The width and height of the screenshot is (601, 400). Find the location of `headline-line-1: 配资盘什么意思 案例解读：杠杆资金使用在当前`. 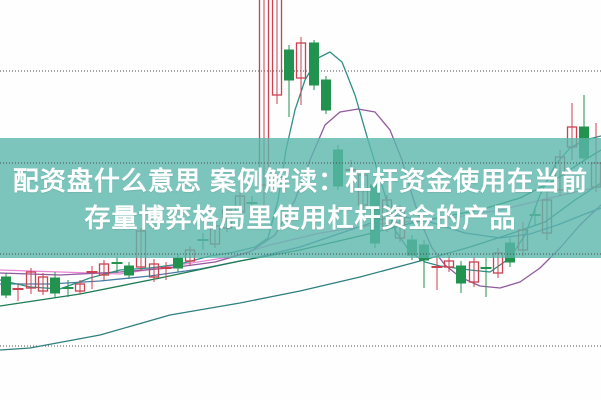

headline-line-1: 配资盘什么意思 案例解读：杠杆资金使用在当前 is located at coordinates (300, 181).